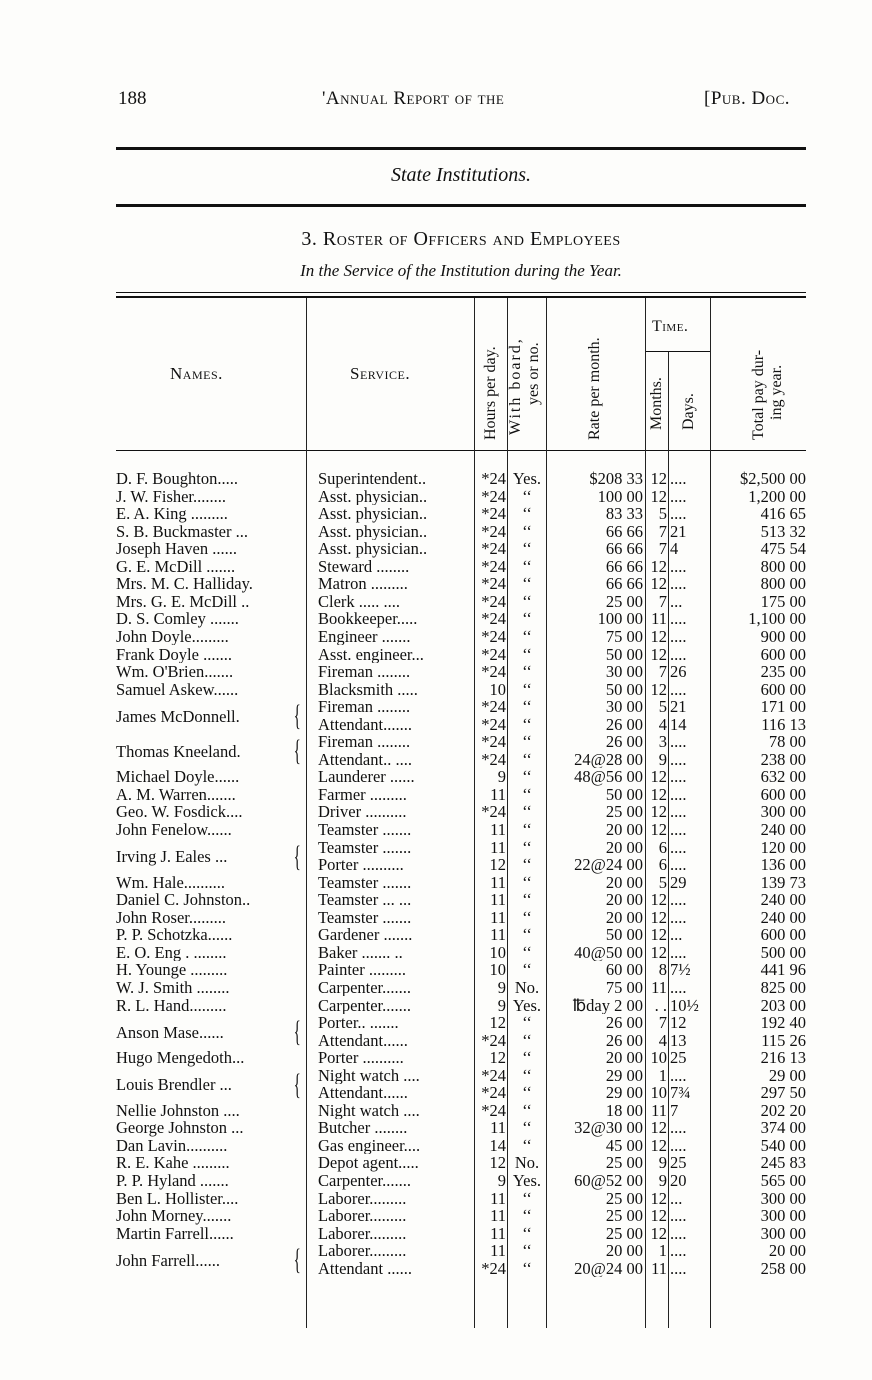  I want to click on table-row: Attendant....... *24 ‘‘ 26 00 4 14 116 13, so click(436, 725).